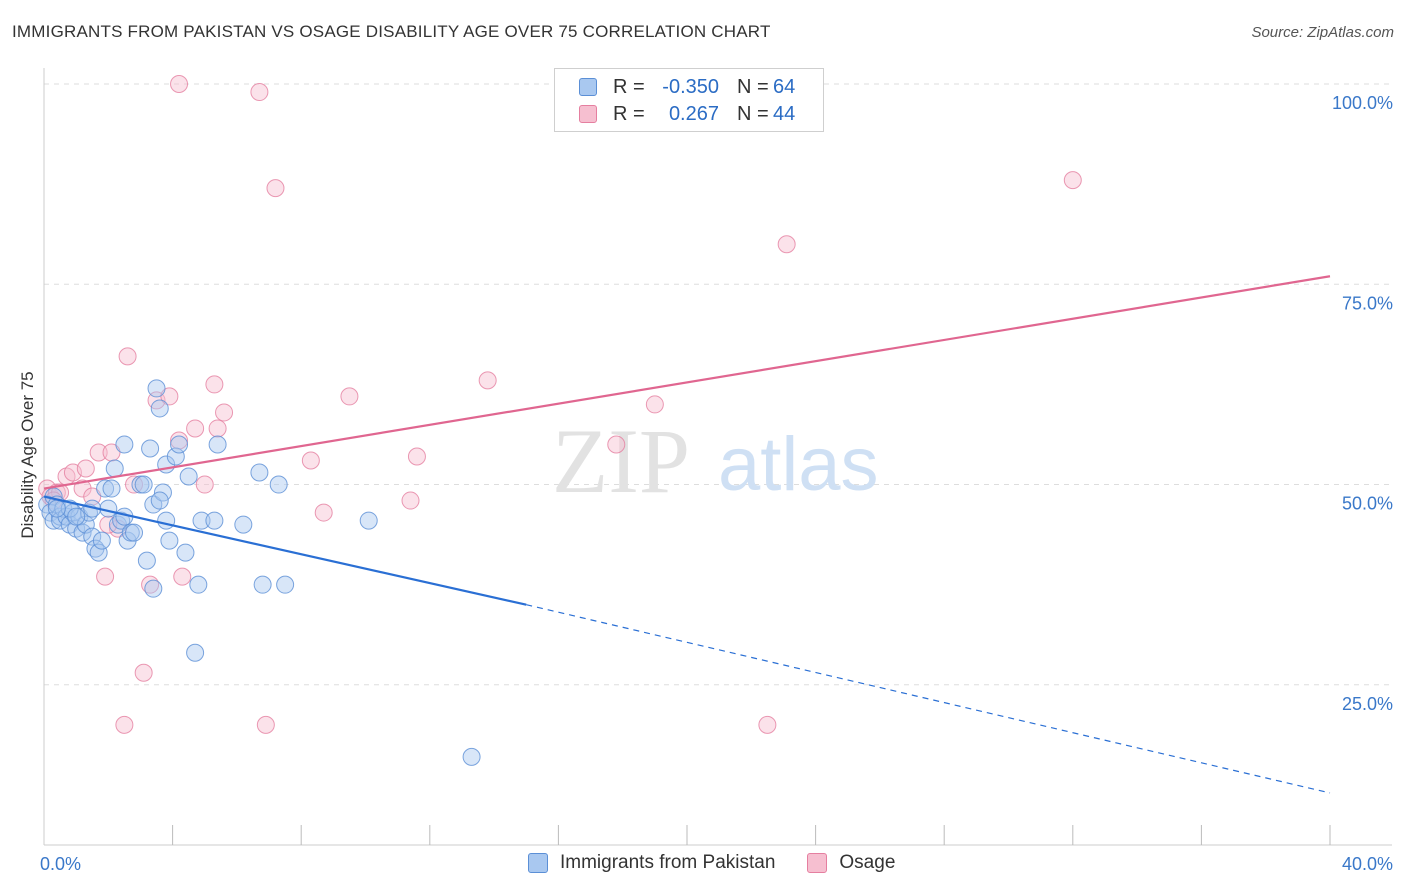 The image size is (1406, 892). What do you see at coordinates (27, 455) in the screenshot?
I see `y-axis-title: Disability Age Over 75` at bounding box center [27, 455].